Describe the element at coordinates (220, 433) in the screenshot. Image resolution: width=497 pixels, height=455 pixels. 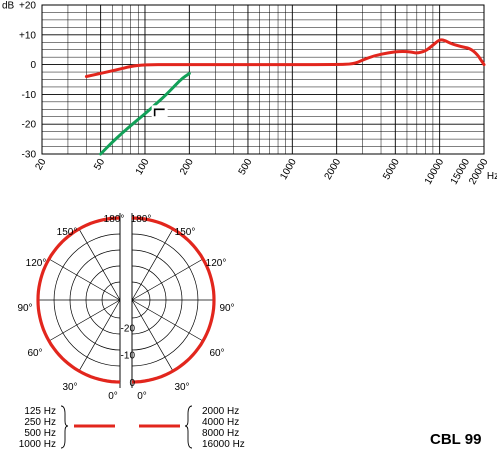
I see `legend-frequency-right: 8000 Hz` at that location.